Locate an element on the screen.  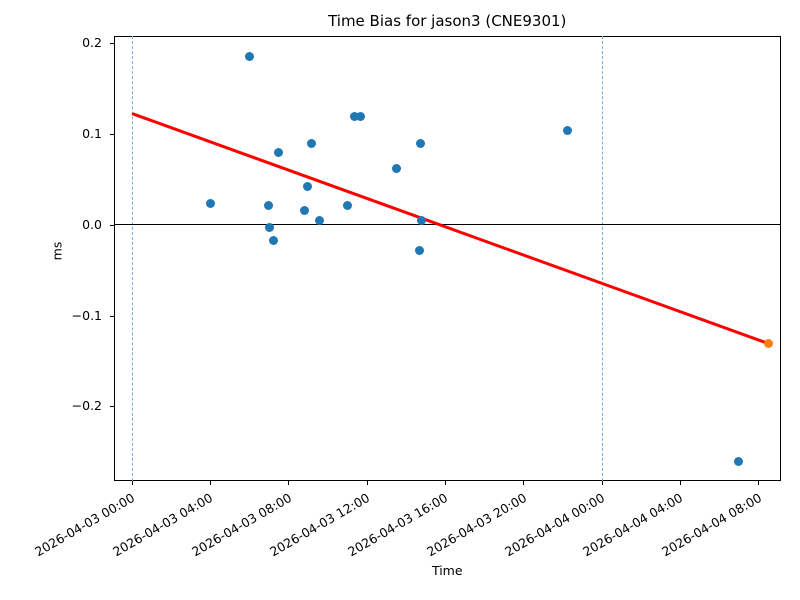
y-tick-label: 0.0 is located at coordinates (92, 224).